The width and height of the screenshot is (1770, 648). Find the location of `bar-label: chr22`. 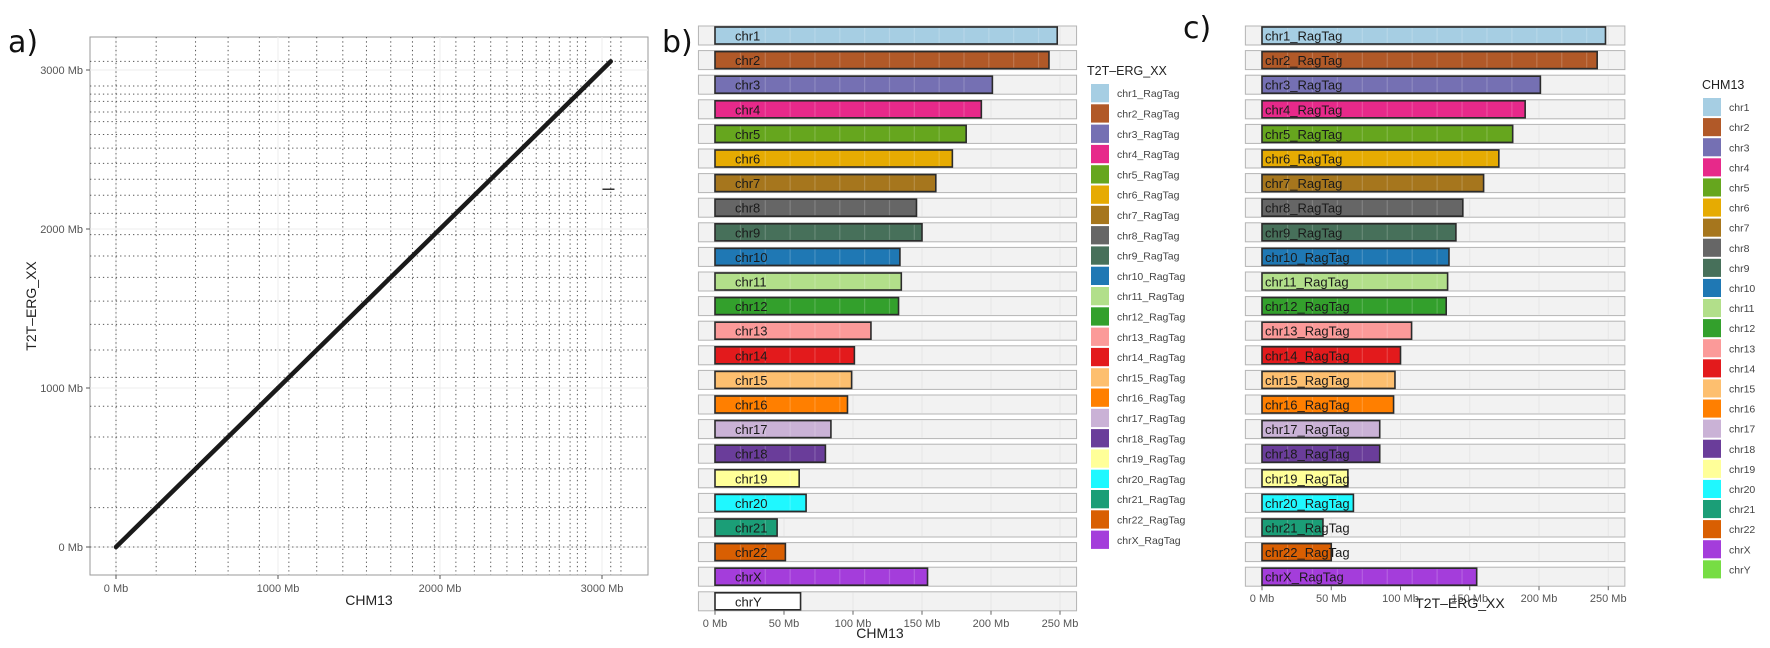

bar-label: chr22 is located at coordinates (751, 552).